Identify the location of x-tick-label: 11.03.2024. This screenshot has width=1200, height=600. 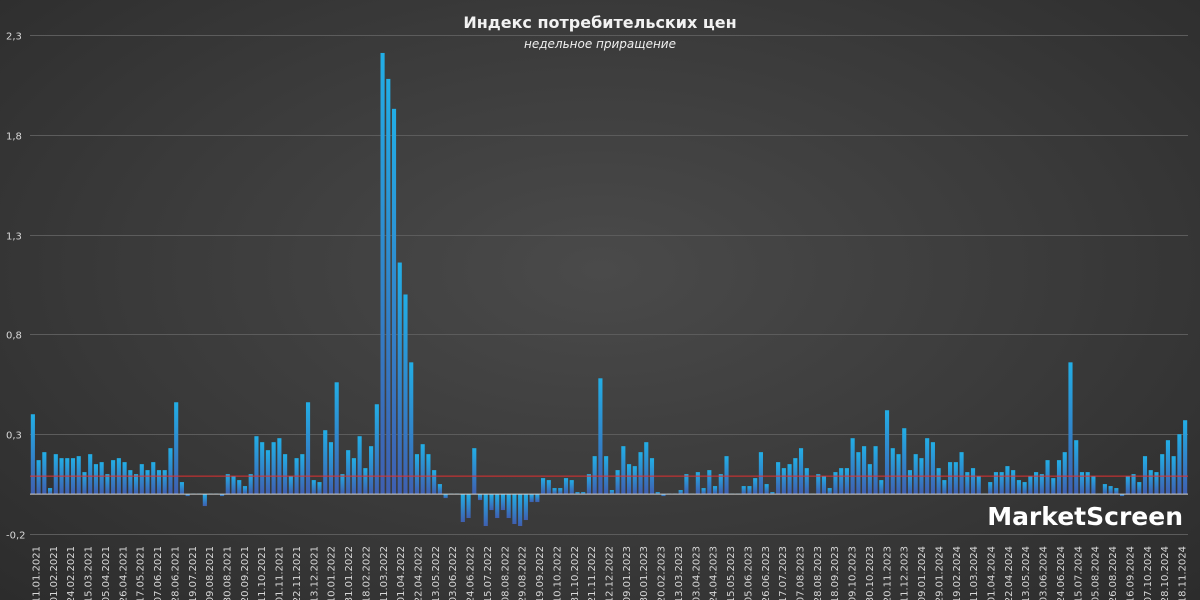
(974, 573).